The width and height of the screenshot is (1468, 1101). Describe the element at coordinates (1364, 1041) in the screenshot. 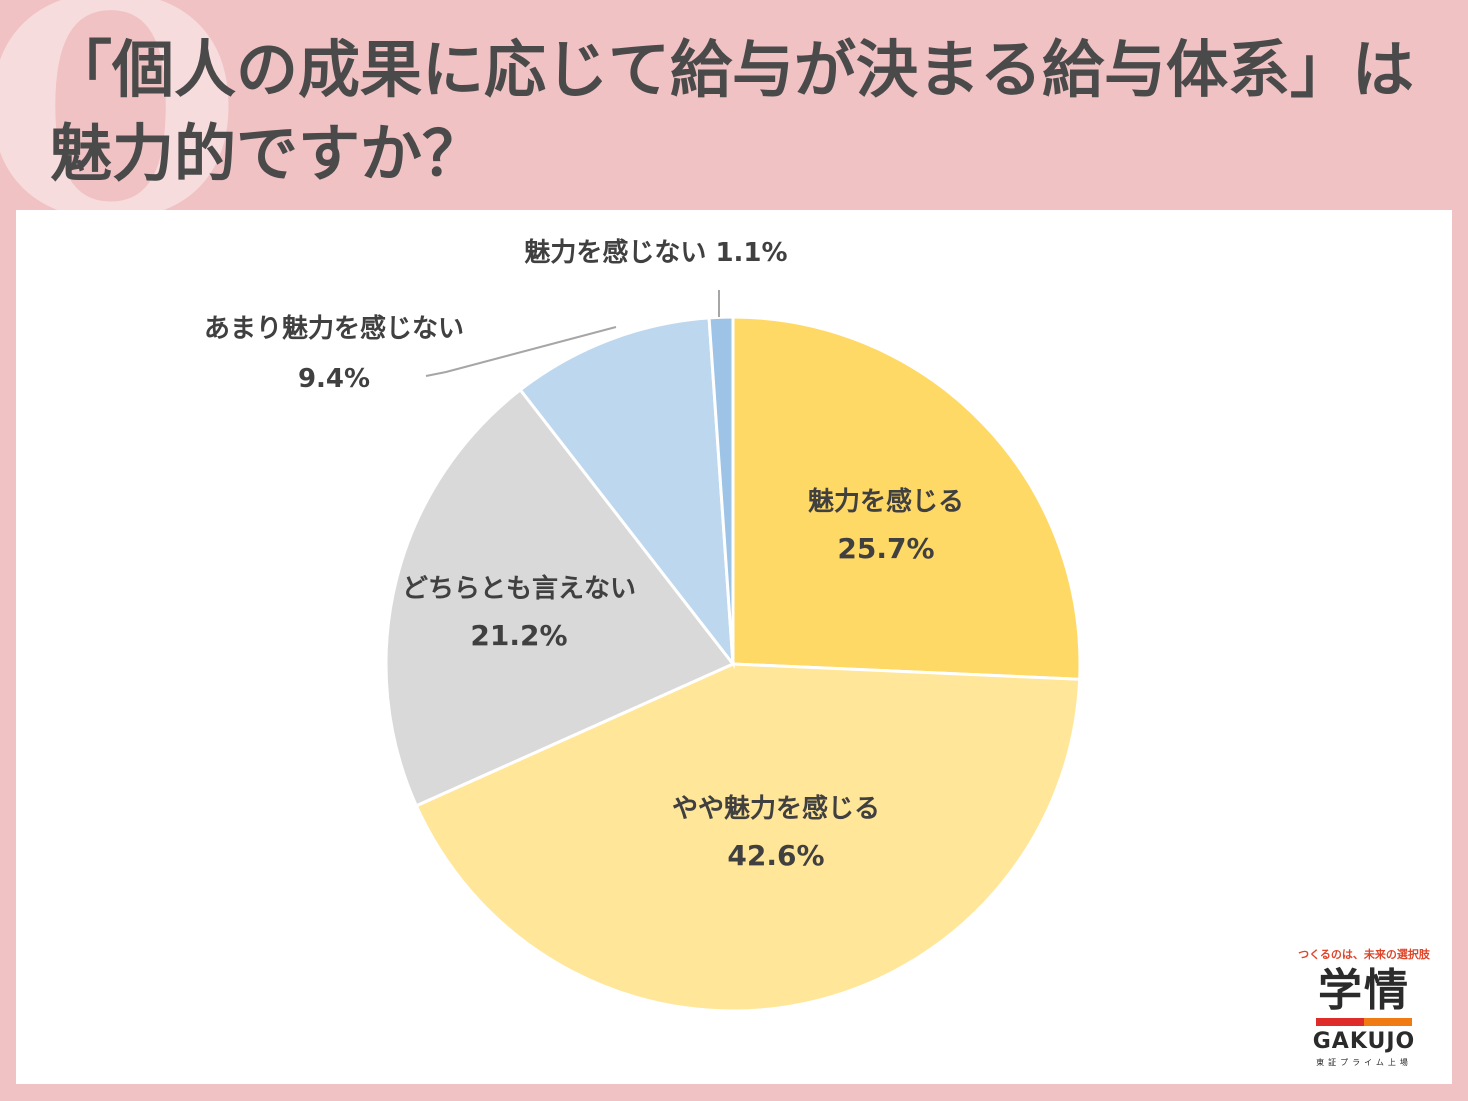

I see `brand-name-en: GAKUJO` at that location.